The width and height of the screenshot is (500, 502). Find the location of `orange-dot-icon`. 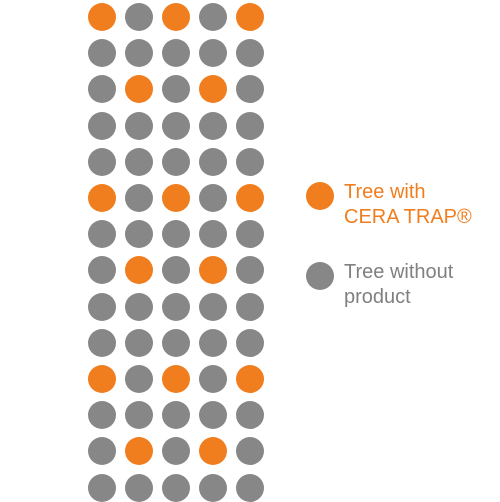

orange-dot-icon is located at coordinates (320, 196).